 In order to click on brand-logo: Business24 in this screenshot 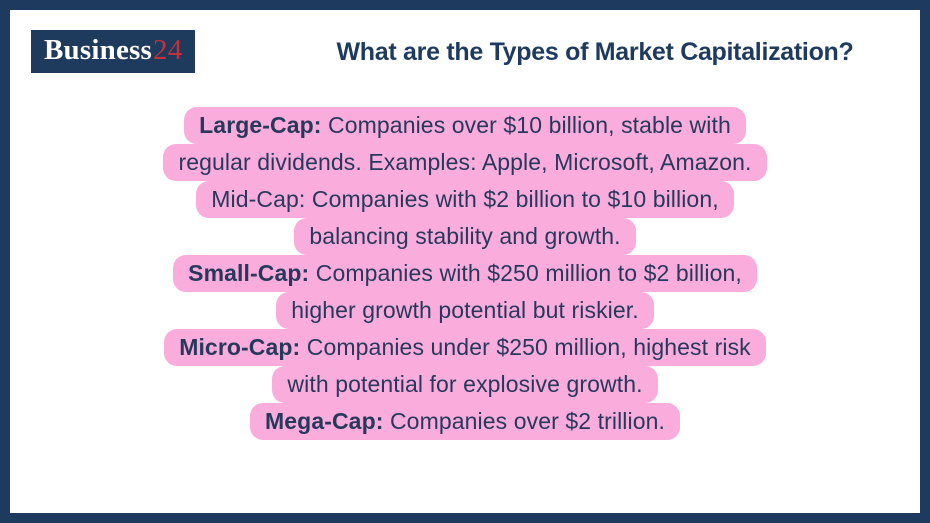, I will do `click(113, 51)`.